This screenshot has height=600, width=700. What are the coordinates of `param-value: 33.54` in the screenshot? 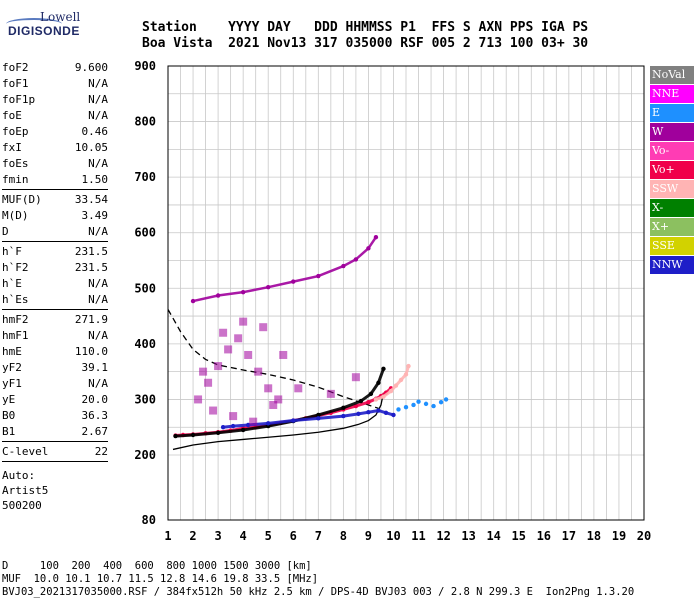 It's located at (91, 199).